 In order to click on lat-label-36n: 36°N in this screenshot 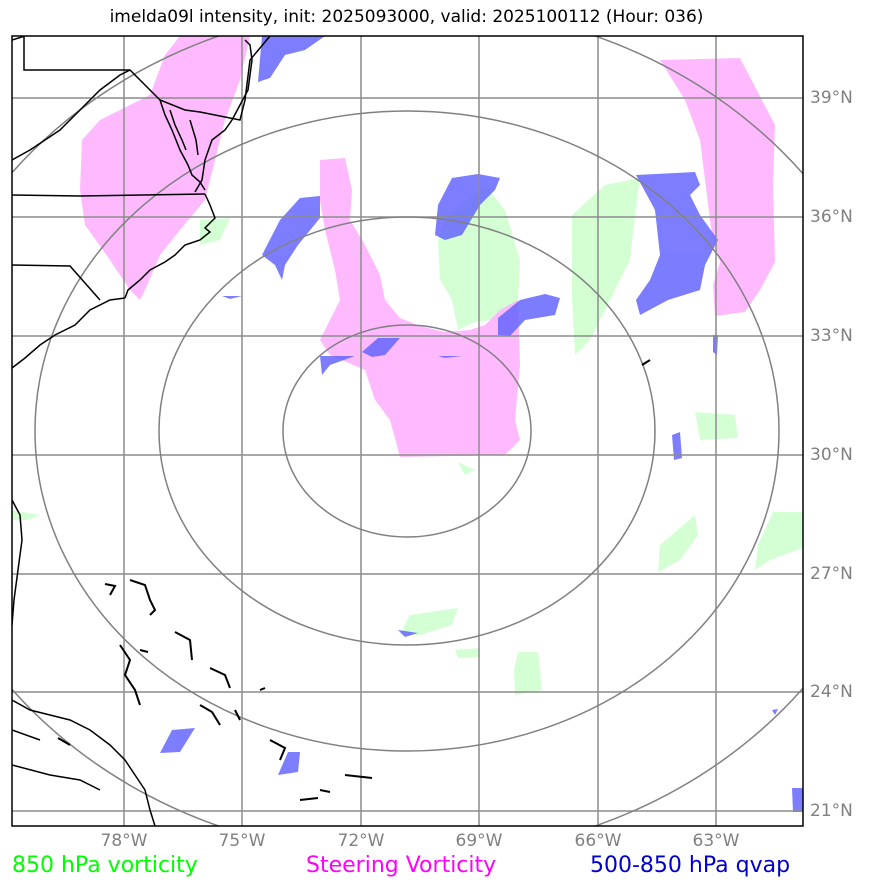, I will do `click(831, 217)`.